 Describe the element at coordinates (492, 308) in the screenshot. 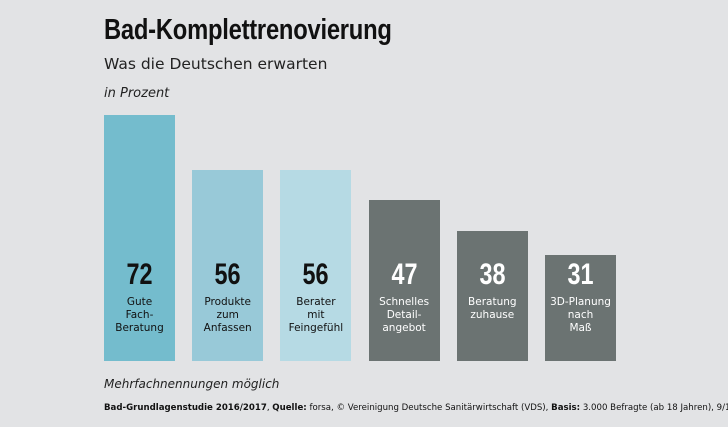

I see `bar-category-label: Beratung zuhause` at that location.